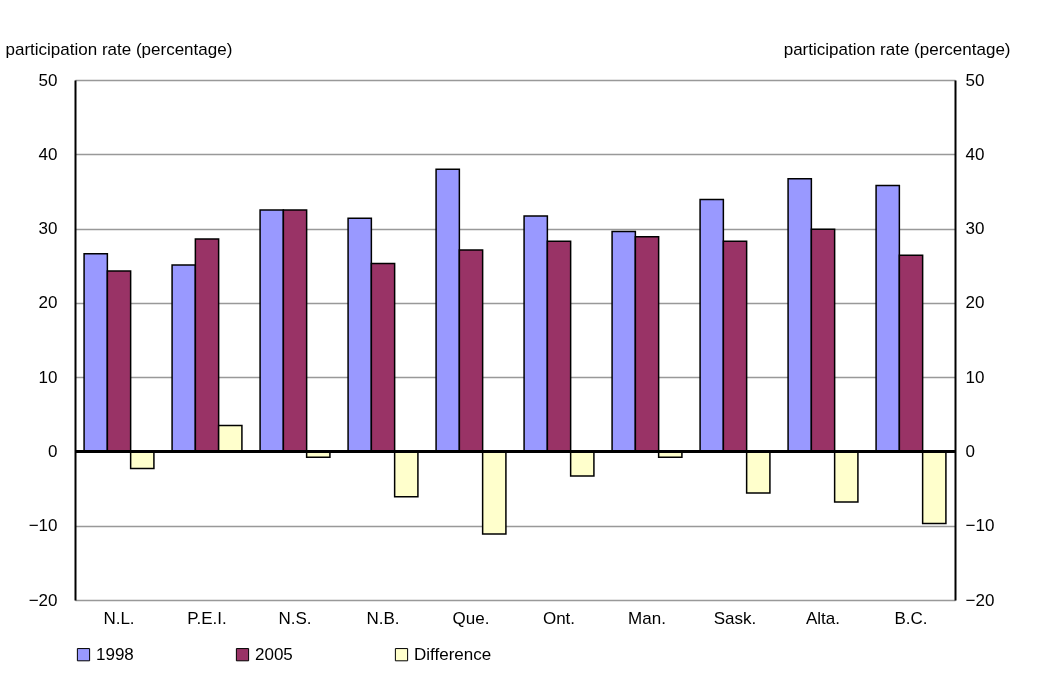 This screenshot has width=1052, height=686. I want to click on legend-label: 1998, so click(115, 654).